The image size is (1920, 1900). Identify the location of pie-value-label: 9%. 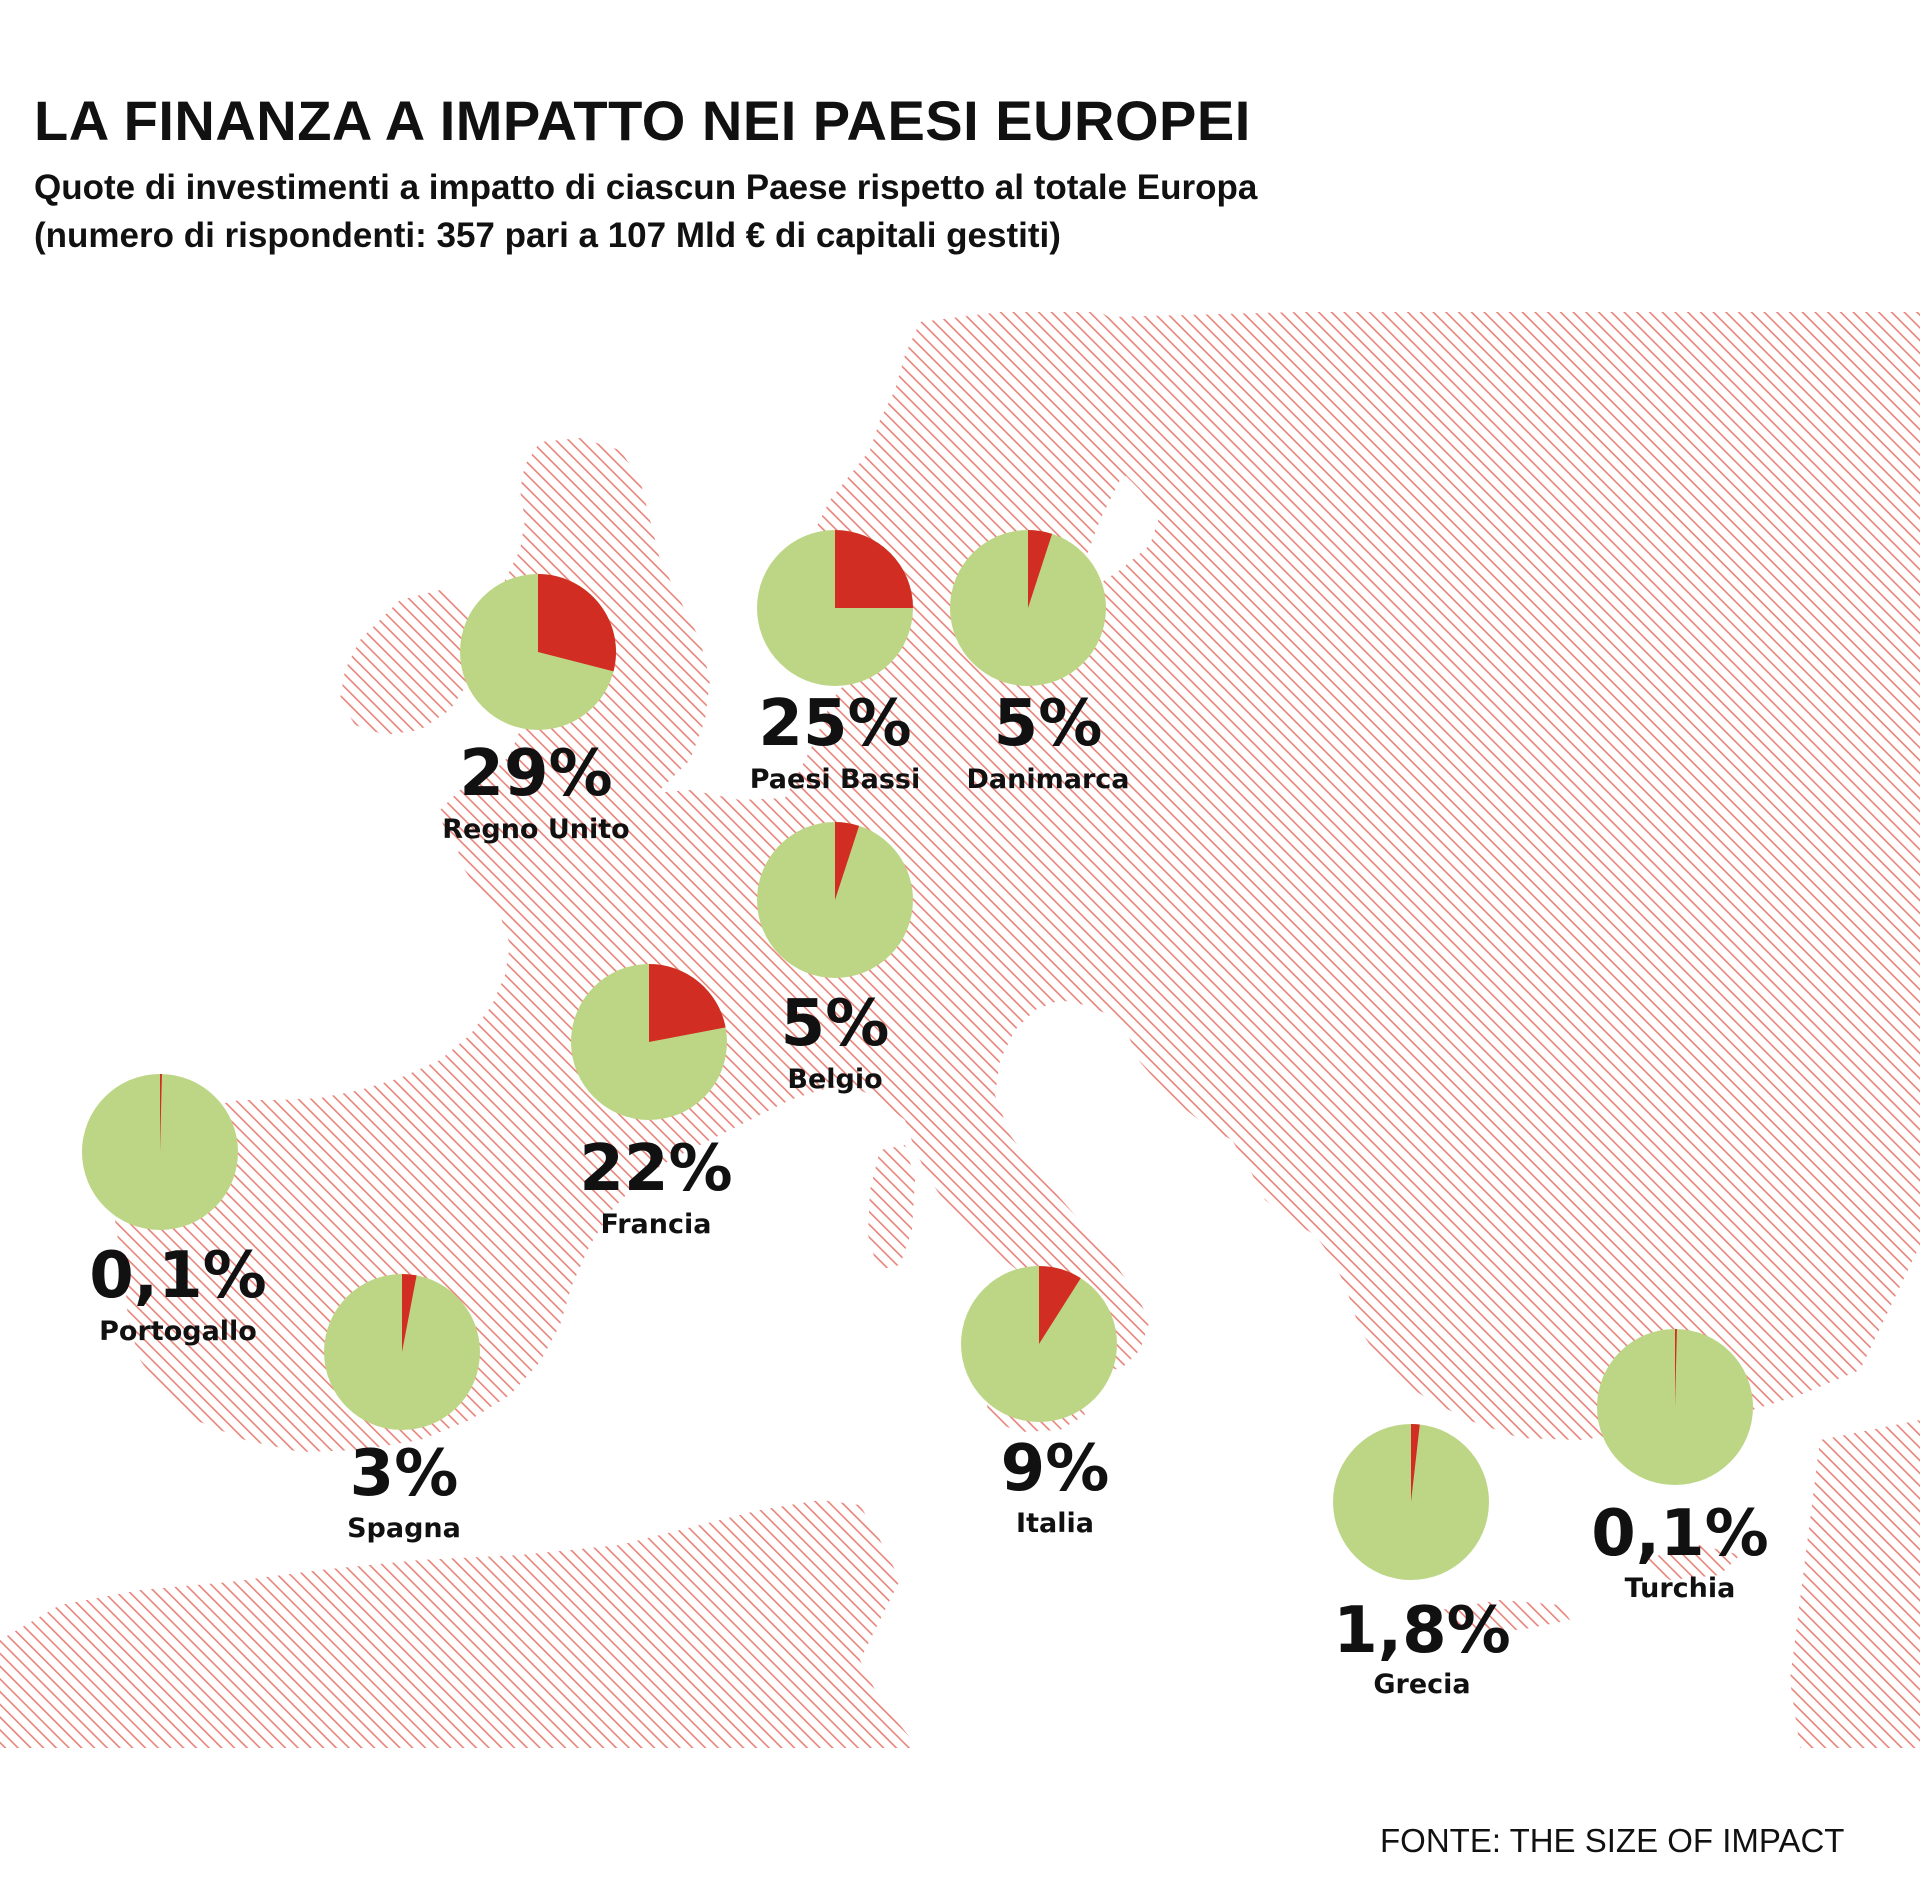
(1055, 1469).